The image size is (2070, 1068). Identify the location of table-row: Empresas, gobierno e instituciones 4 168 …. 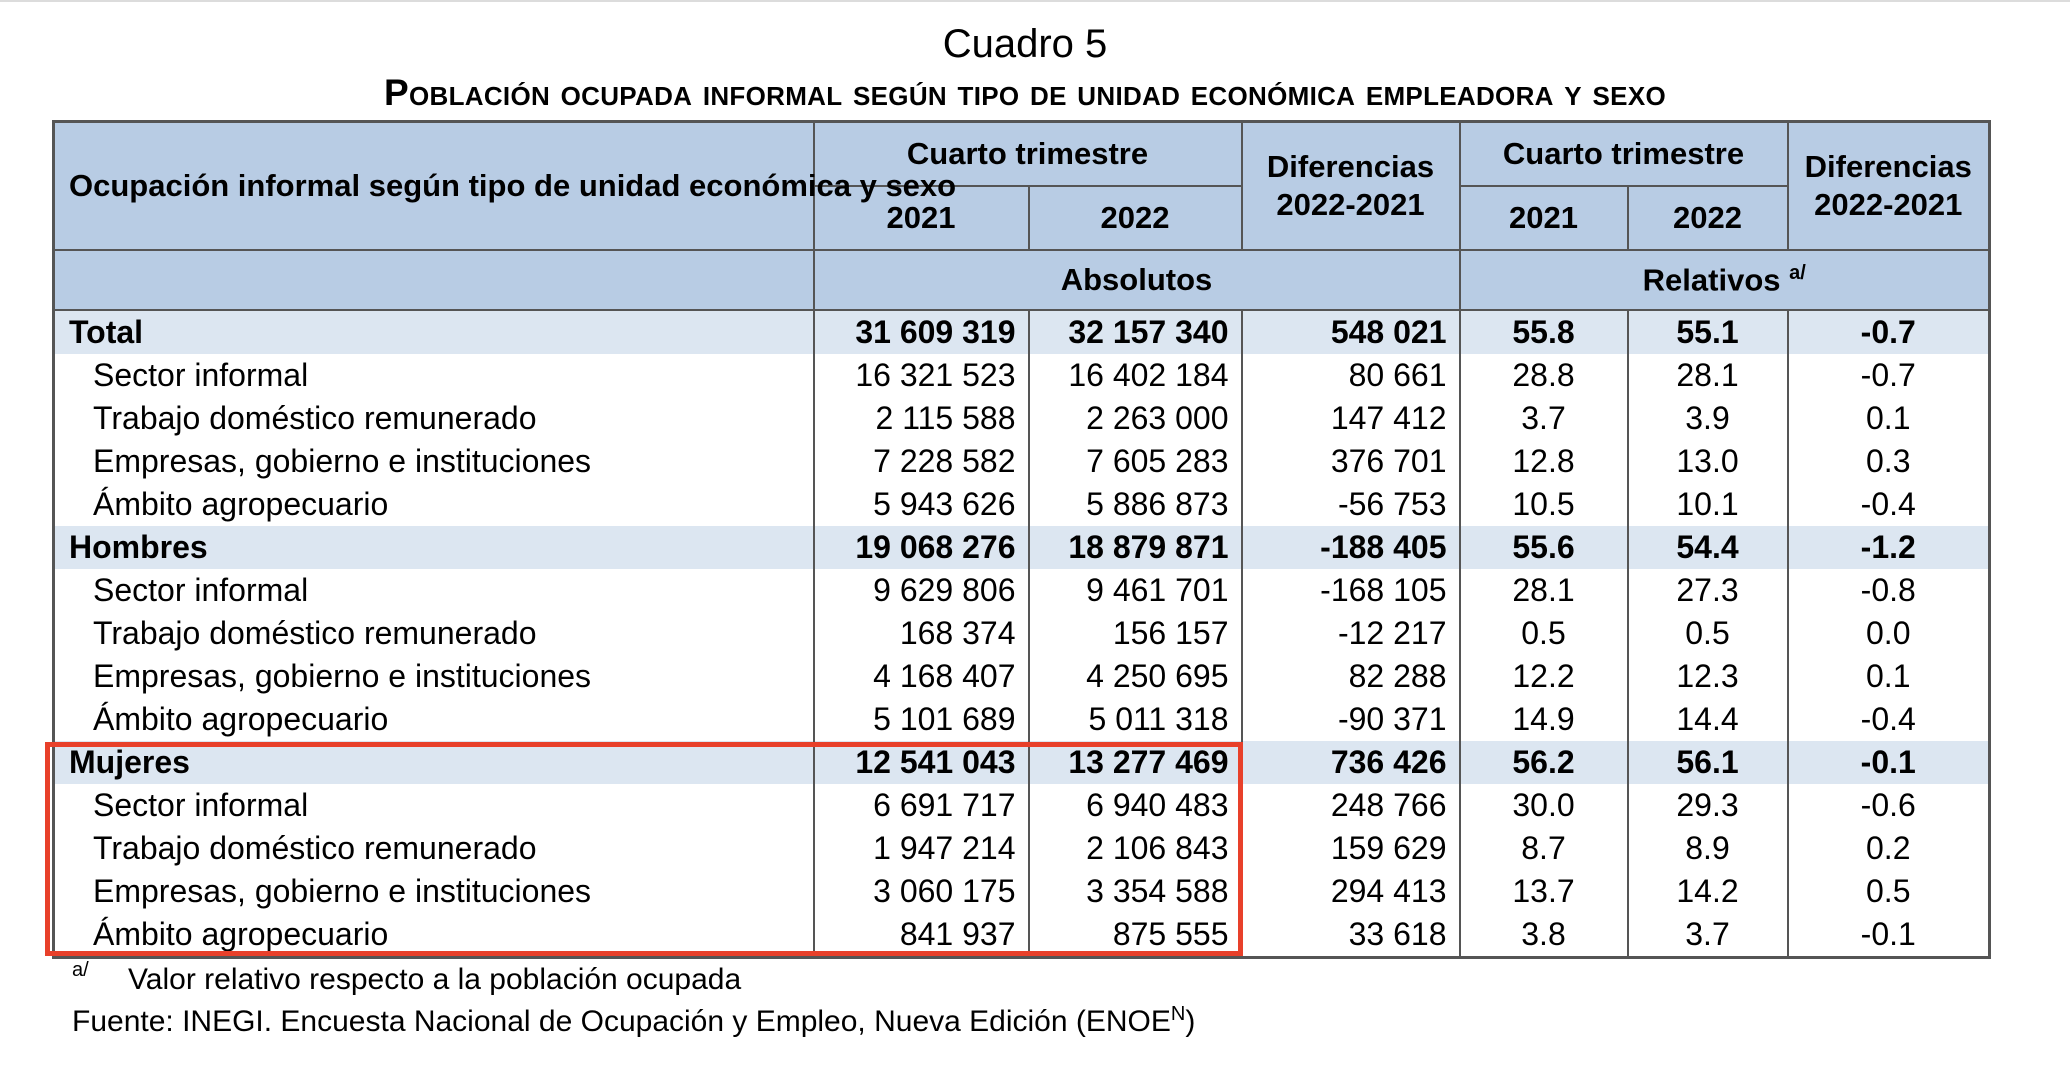
(1021, 676).